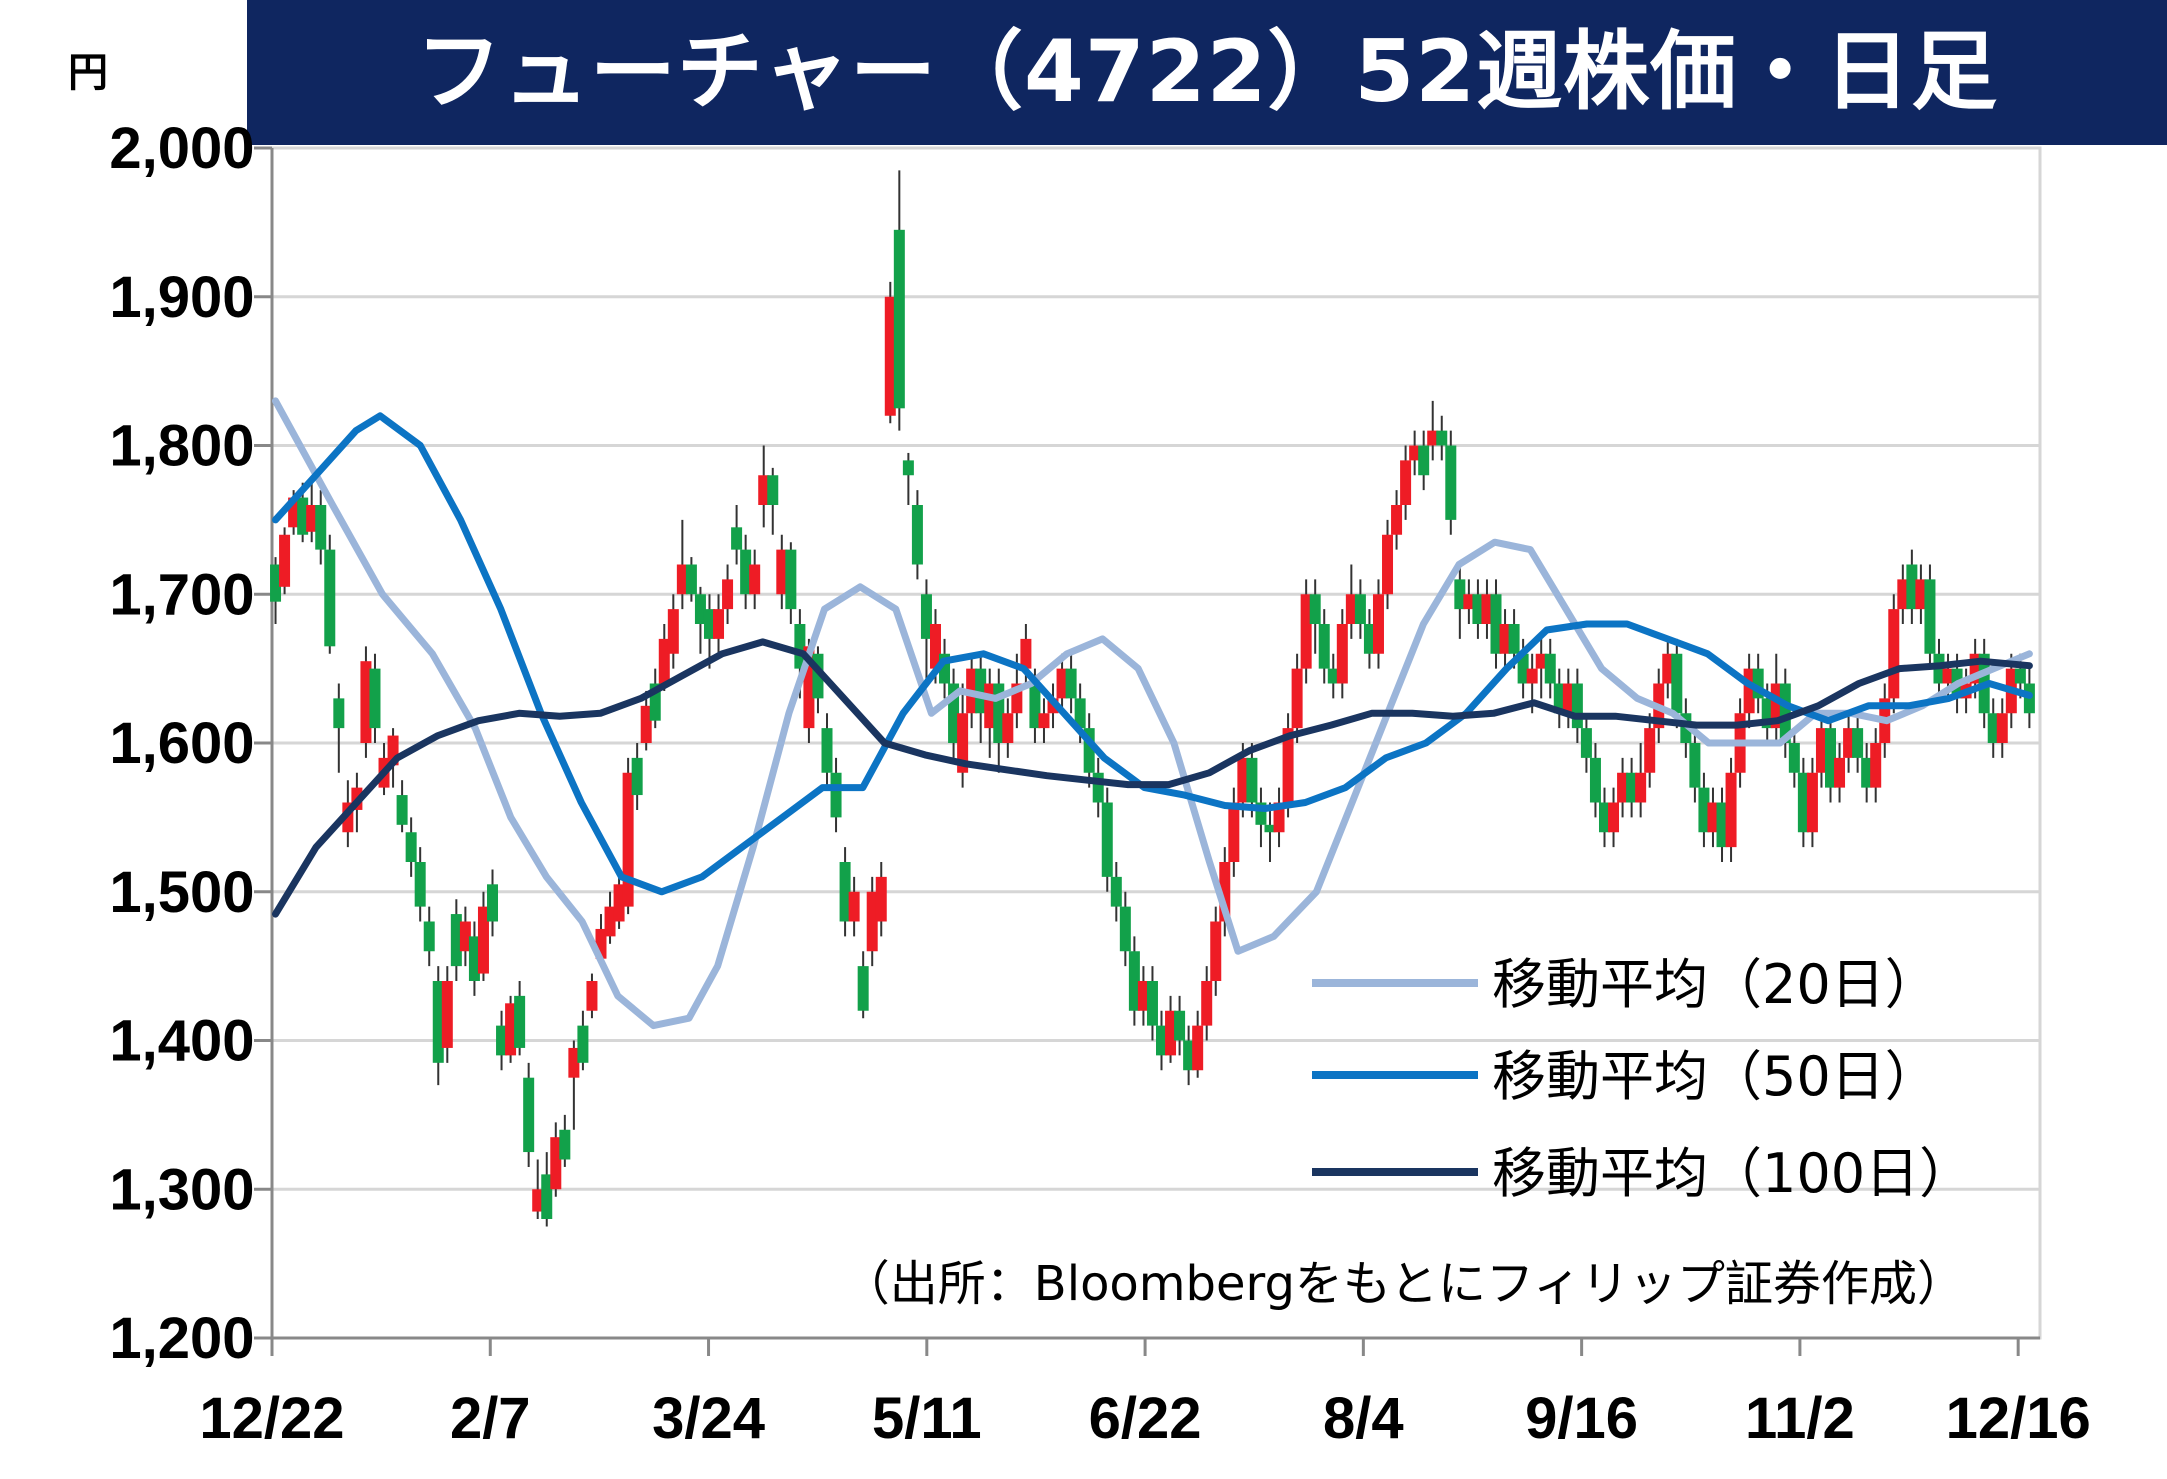 Image resolution: width=2167 pixels, height=1479 pixels. I want to click on chart-title: フューチャー（4722）52週株価・日足, so click(1207, 72).